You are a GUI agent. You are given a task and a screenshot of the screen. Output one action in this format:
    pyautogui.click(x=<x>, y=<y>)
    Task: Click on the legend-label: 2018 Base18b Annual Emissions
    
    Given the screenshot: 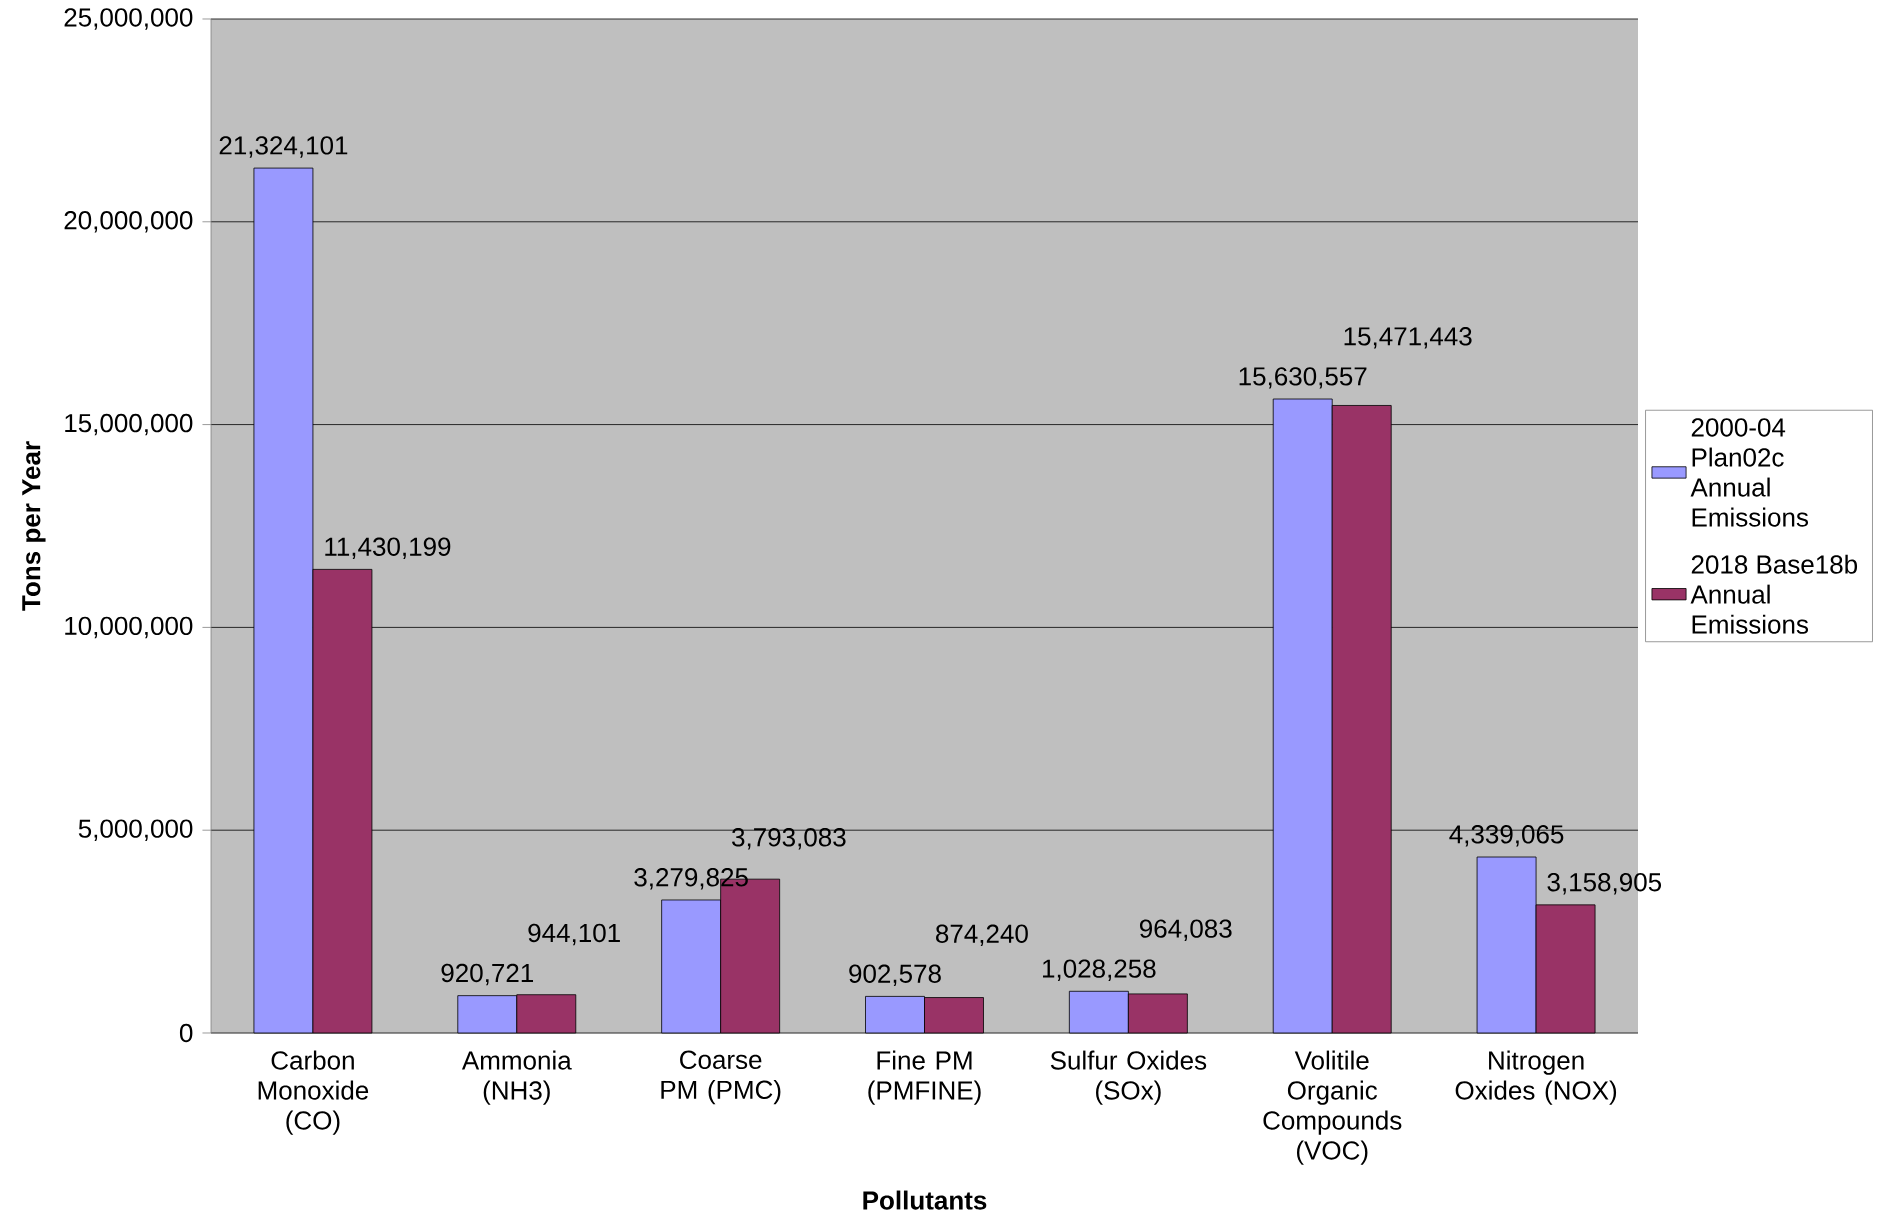 What is the action you would take?
    pyautogui.click(x=1774, y=594)
    